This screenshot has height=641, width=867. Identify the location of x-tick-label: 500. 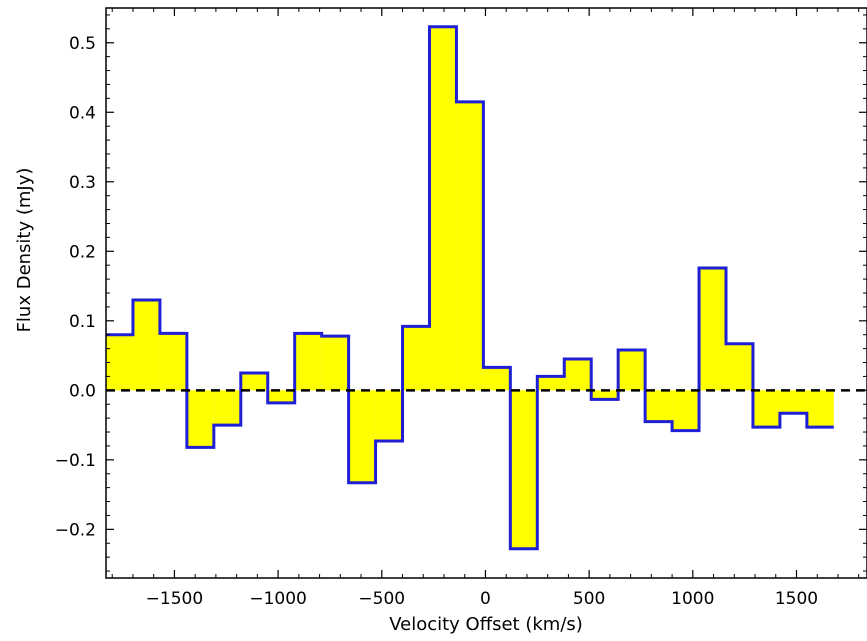
(589, 599).